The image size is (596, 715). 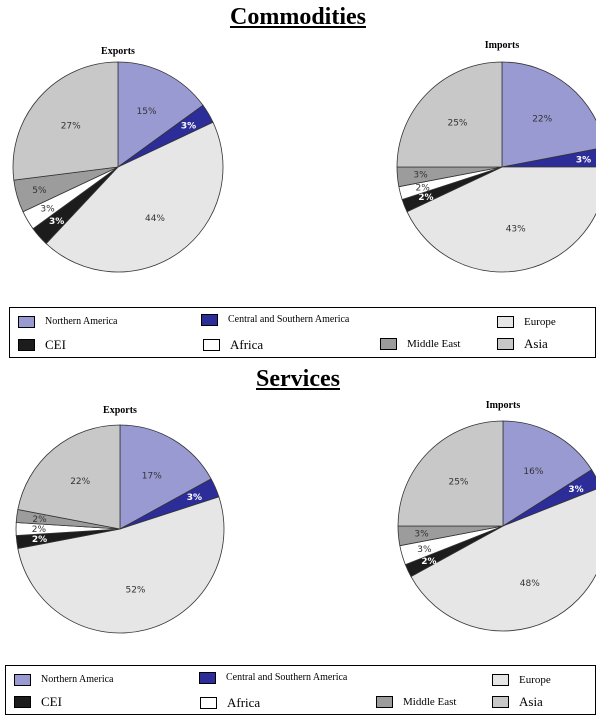 I want to click on commodities-exports-label-middle-east: 5%, so click(x=39, y=191).